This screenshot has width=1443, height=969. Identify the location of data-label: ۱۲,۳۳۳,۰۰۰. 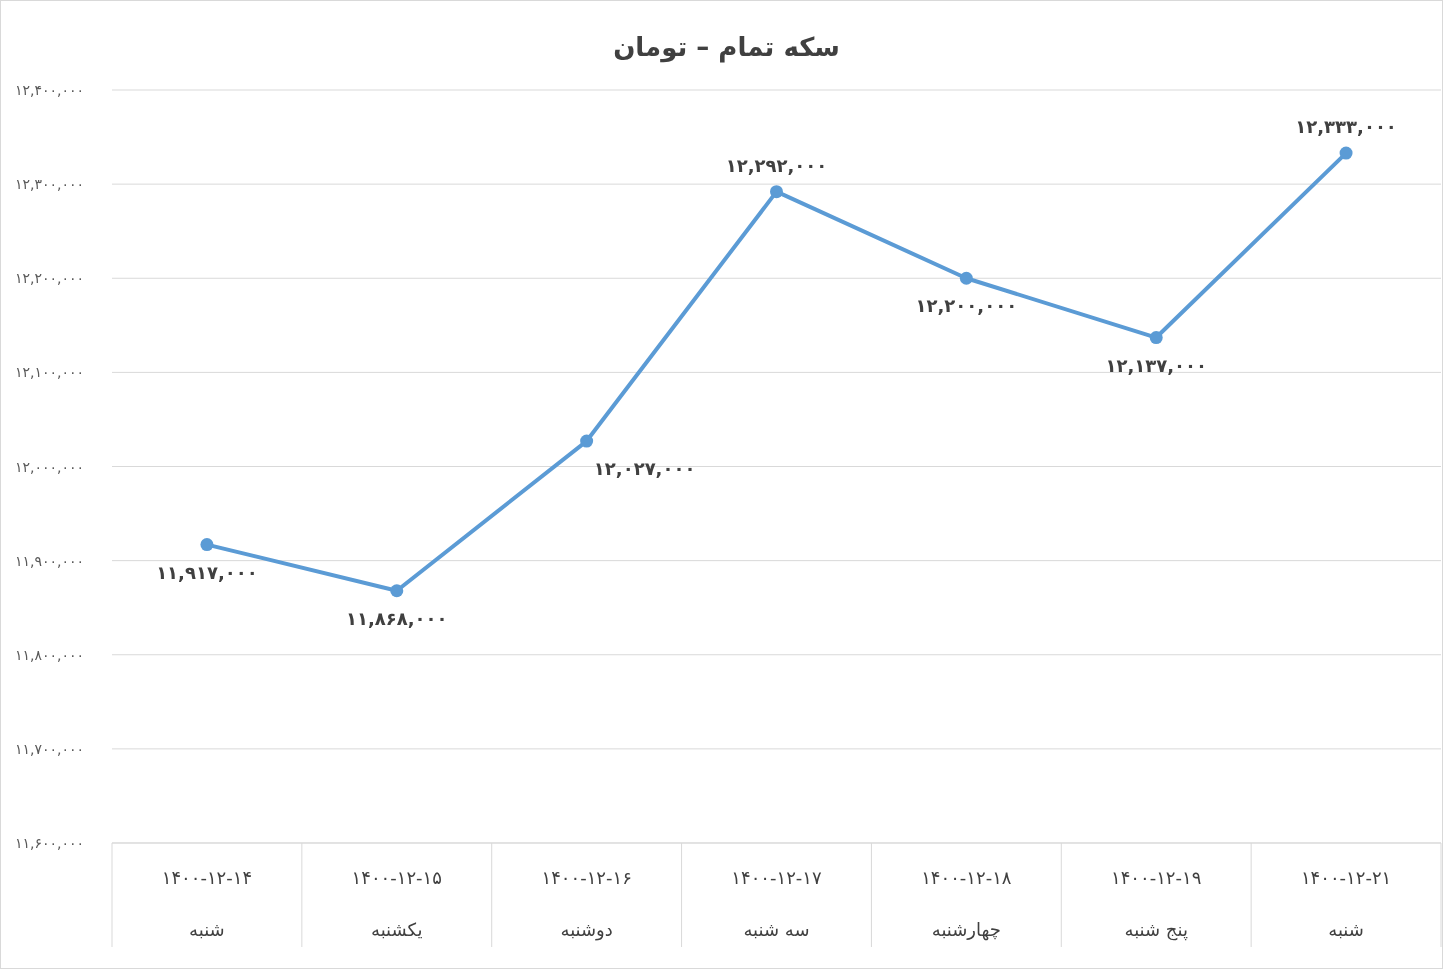
(1346, 127).